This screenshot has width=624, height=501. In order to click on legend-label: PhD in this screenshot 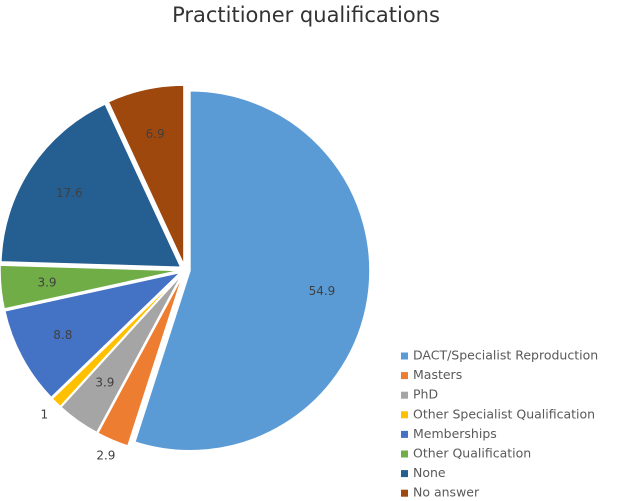, I will do `click(425, 394)`.